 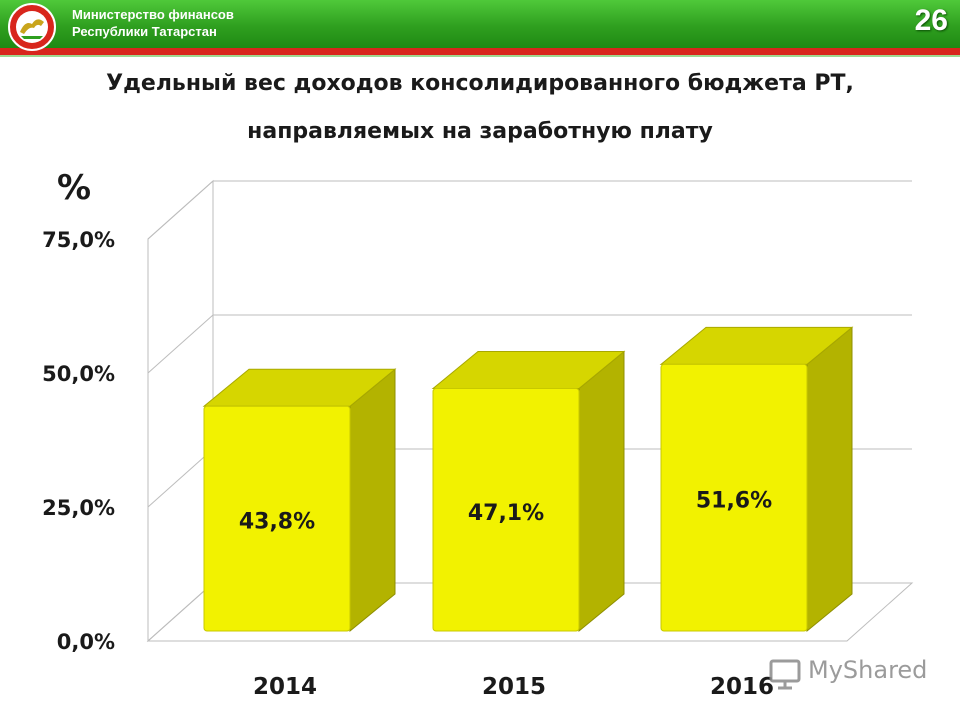 I want to click on bar-2014: 43,8%, so click(x=299, y=500).